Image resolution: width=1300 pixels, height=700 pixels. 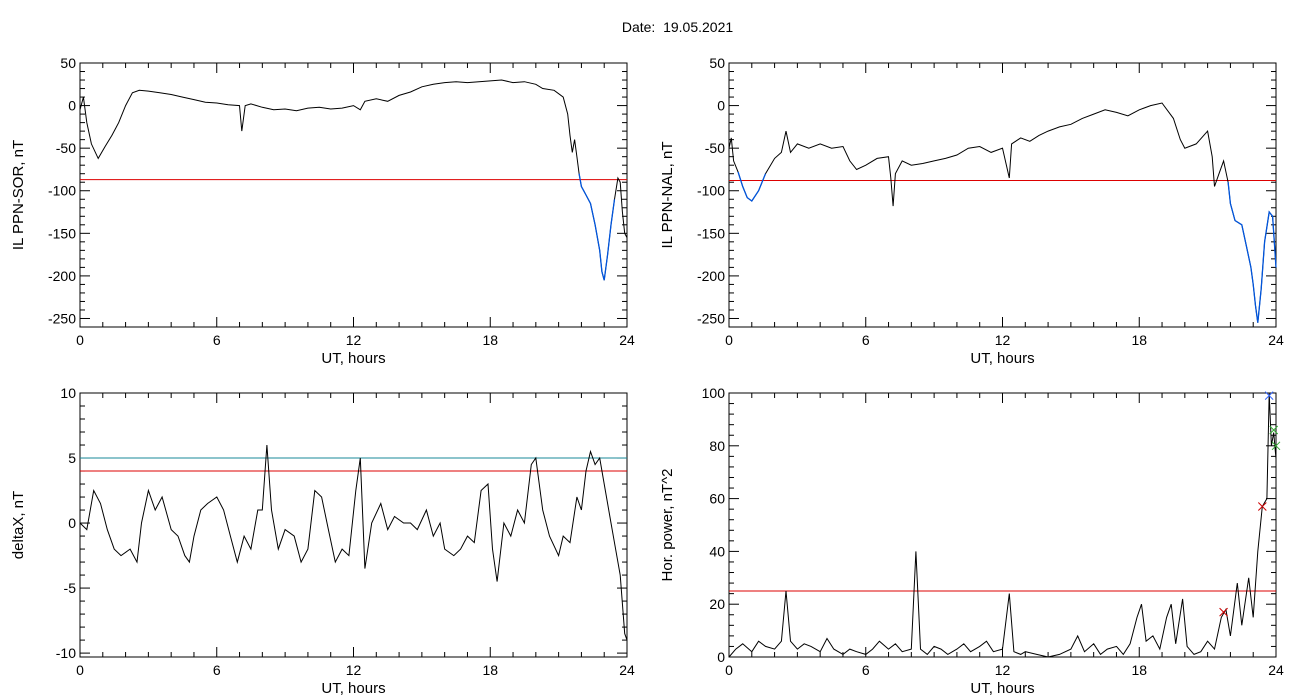 What do you see at coordinates (717, 551) in the screenshot?
I see `y-tick-label: 40` at bounding box center [717, 551].